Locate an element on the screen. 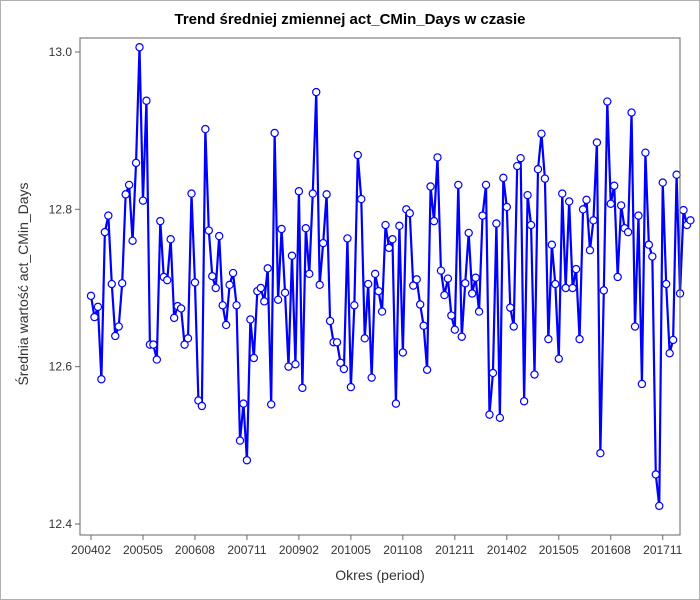 Image resolution: width=700 pixels, height=600 pixels. x-axis-label: Okres (period) is located at coordinates (380, 575).